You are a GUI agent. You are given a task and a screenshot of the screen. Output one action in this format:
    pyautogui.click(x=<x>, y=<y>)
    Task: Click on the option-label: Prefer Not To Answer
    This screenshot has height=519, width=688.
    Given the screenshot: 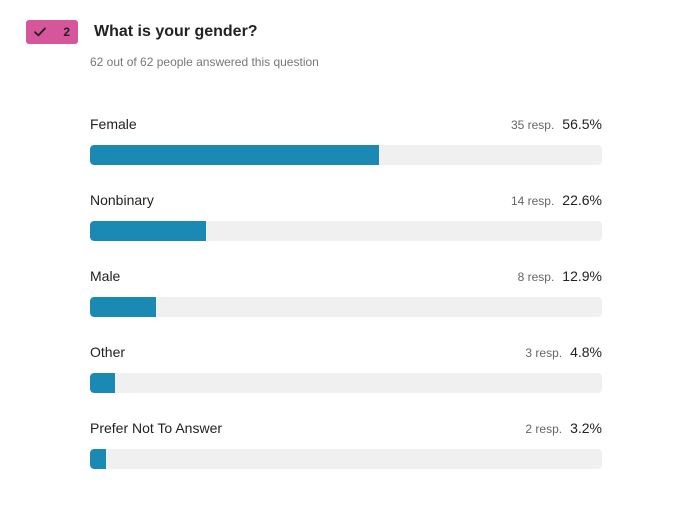 What is the action you would take?
    pyautogui.click(x=156, y=428)
    